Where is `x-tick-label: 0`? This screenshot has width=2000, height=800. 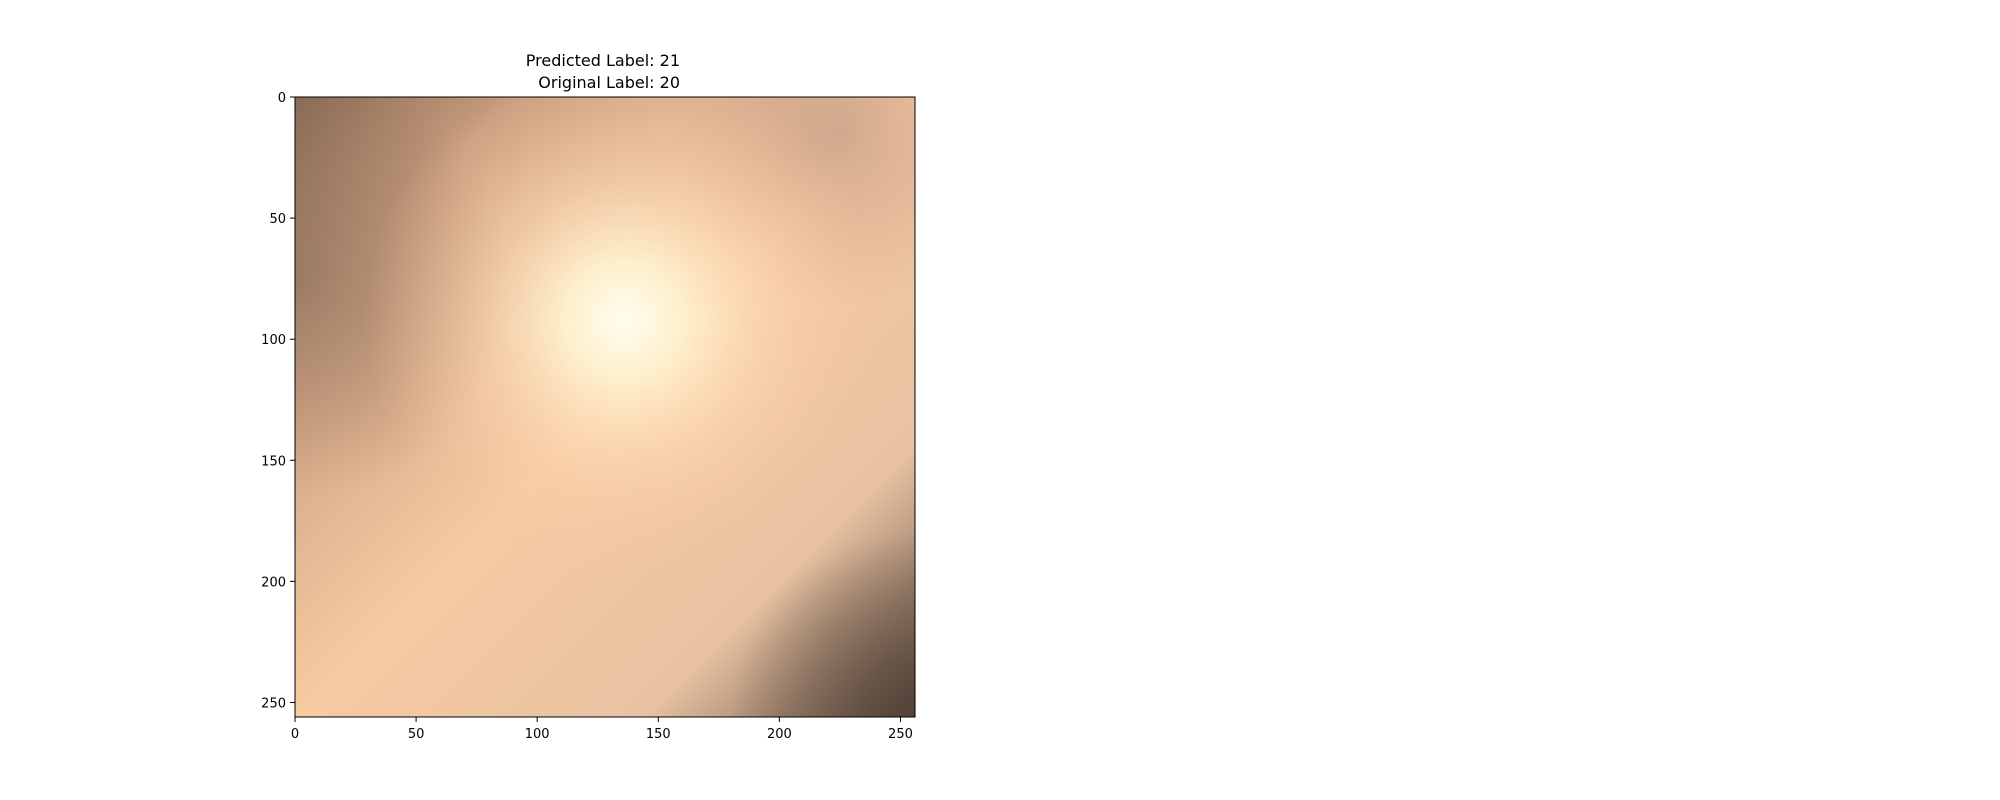 x-tick-label: 0 is located at coordinates (295, 734).